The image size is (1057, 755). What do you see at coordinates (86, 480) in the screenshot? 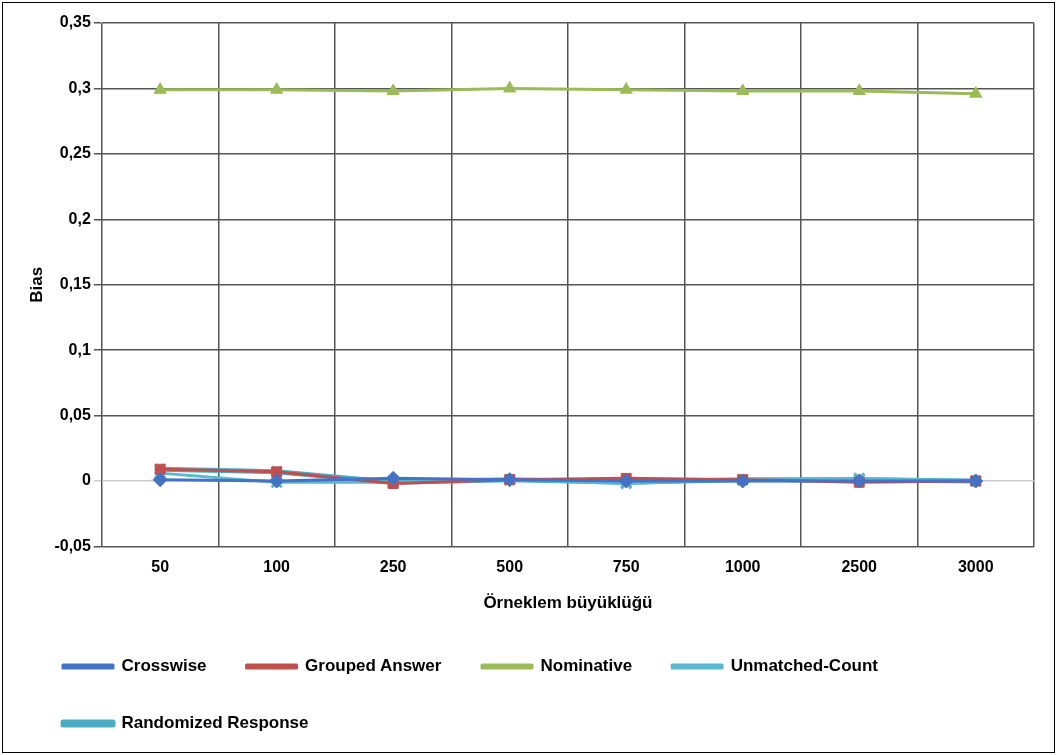
I see `y-tick-label: 0` at bounding box center [86, 480].